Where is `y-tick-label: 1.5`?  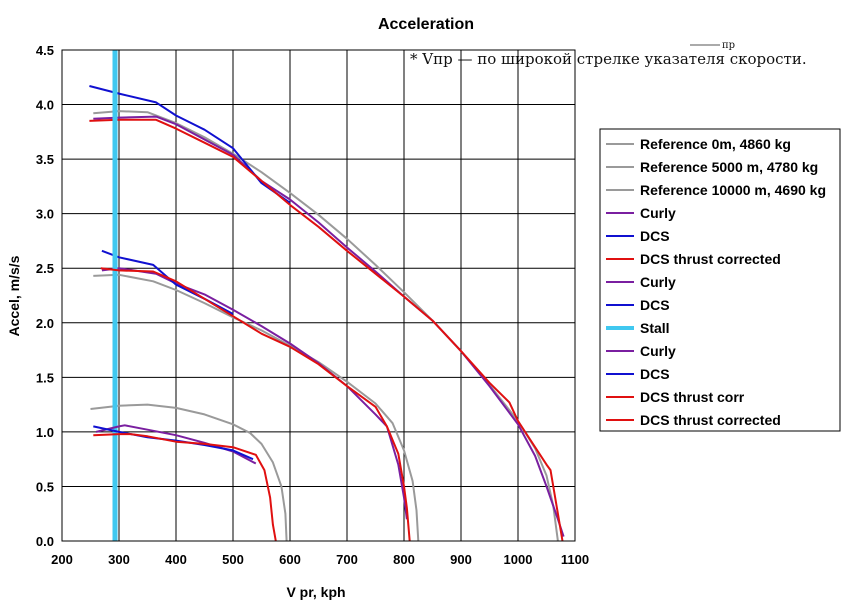
y-tick-label: 1.5 is located at coordinates (45, 377).